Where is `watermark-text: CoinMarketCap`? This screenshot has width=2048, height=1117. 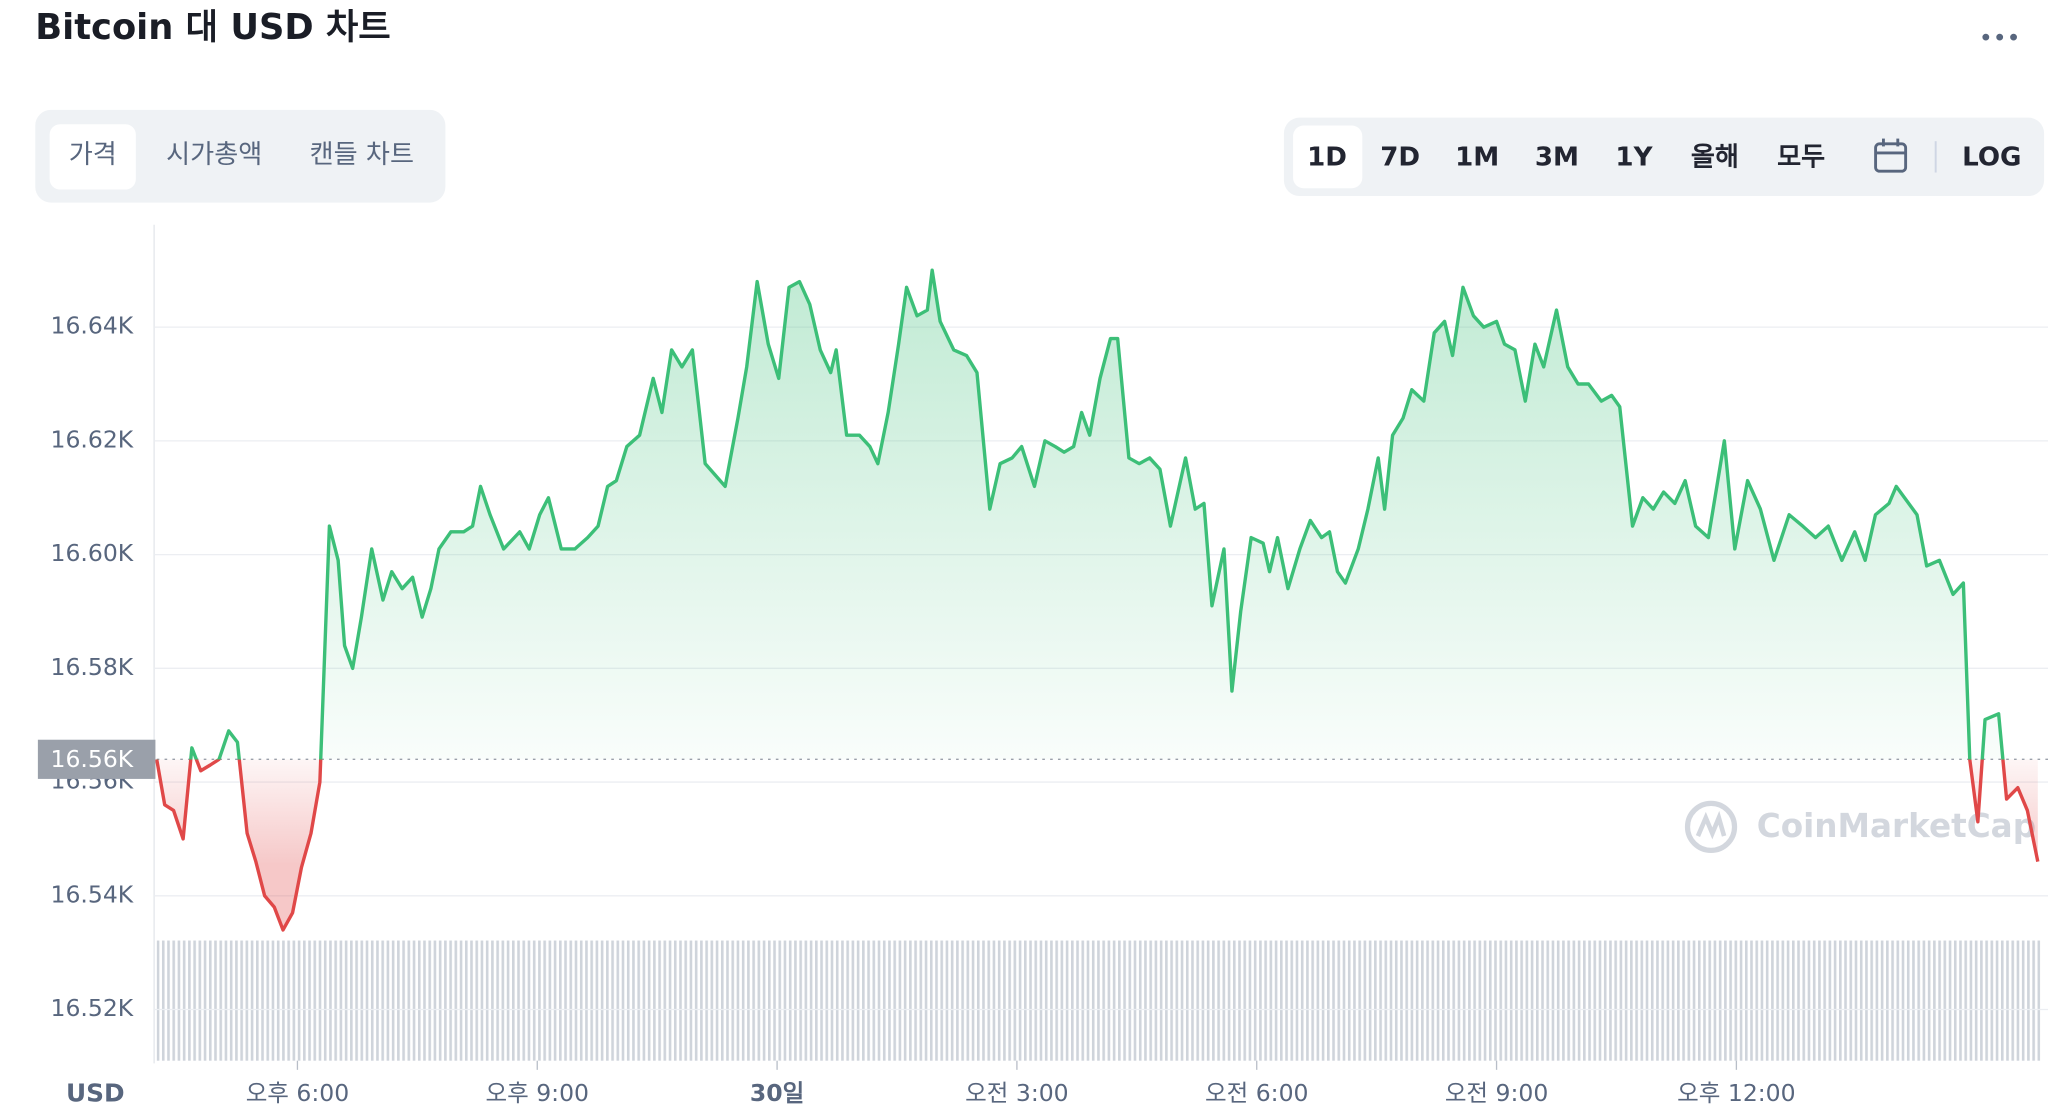
watermark-text: CoinMarketCap is located at coordinates (1896, 826).